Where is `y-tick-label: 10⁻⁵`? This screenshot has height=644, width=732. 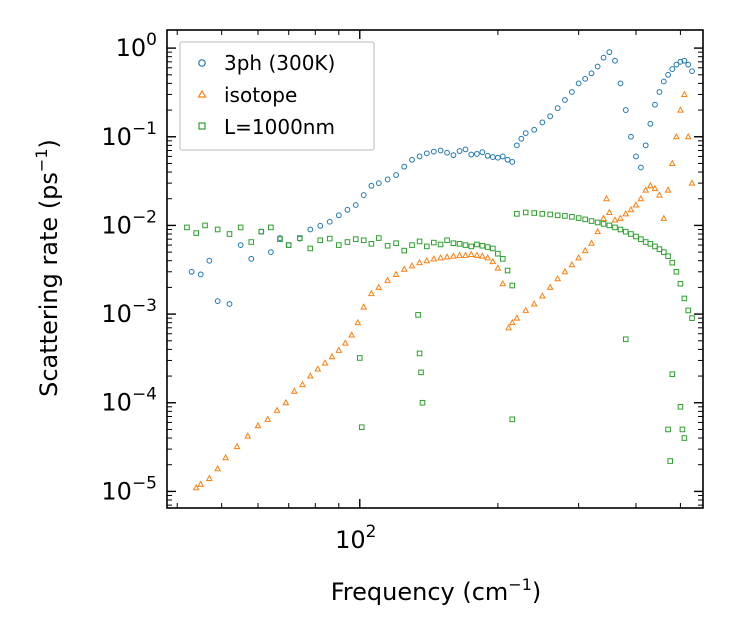 y-tick-label: 10⁻⁵ is located at coordinates (129, 489).